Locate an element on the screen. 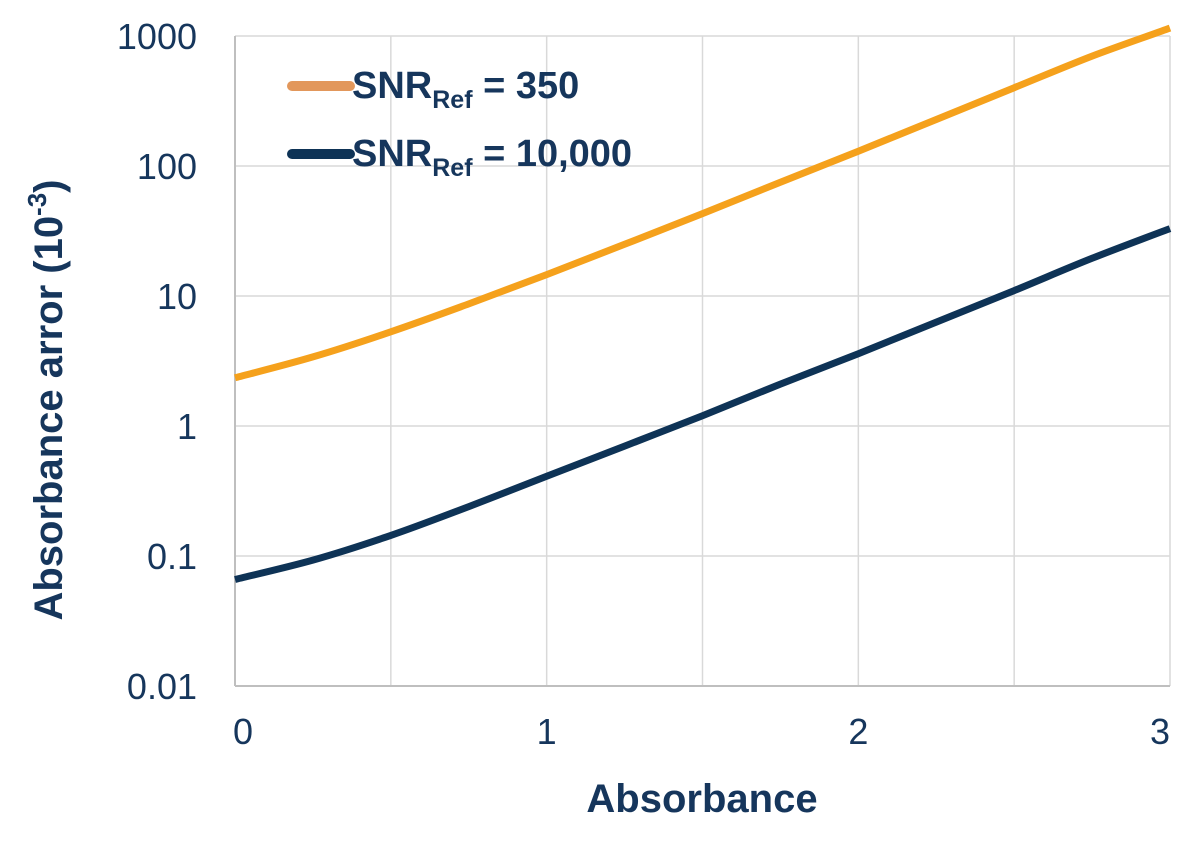 The image size is (1200, 856). x-axis-title: Absorbance is located at coordinates (701, 799).